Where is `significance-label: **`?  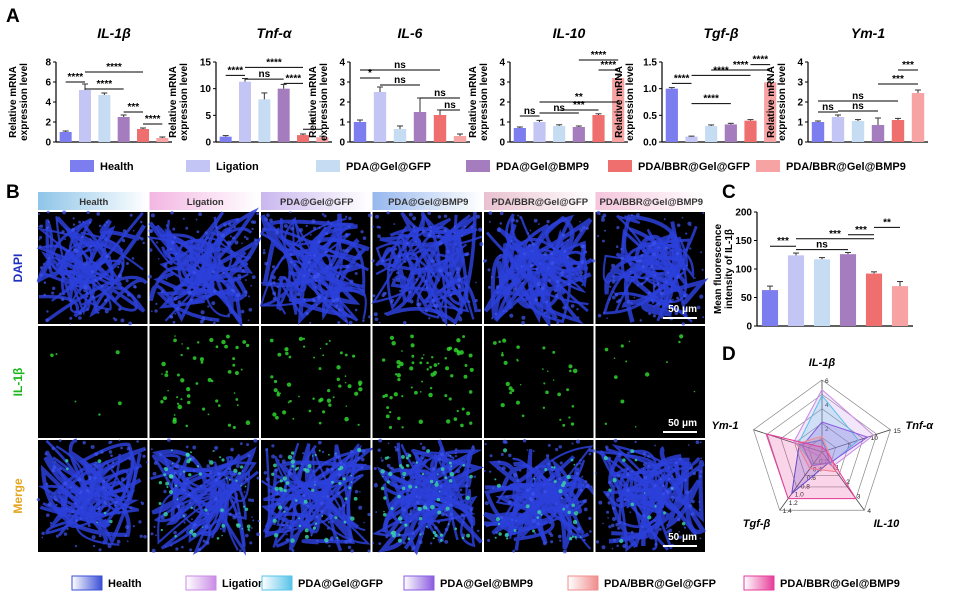 significance-label: ** is located at coordinates (579, 97).